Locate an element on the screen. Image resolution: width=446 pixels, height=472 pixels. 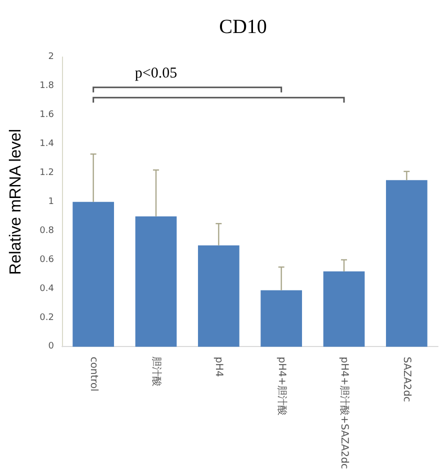
x-tick-label: pH4+胆汁酸+SAZA2dc is located at coordinates (344, 413).